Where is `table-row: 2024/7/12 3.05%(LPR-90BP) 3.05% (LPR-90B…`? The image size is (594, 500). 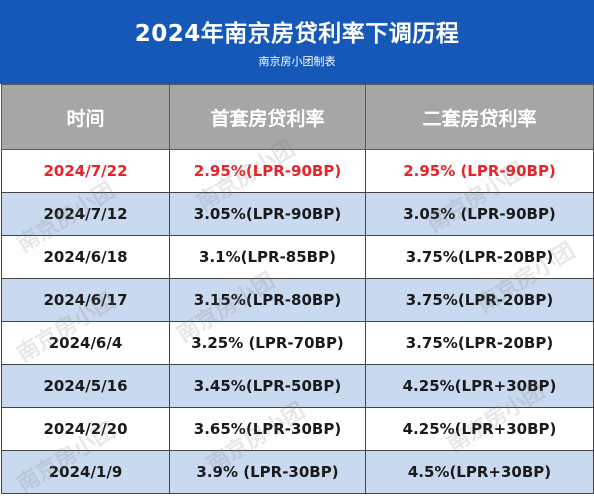 table-row: 2024/7/12 3.05%(LPR-90BP) 3.05% (LPR-90B… is located at coordinates (297, 214).